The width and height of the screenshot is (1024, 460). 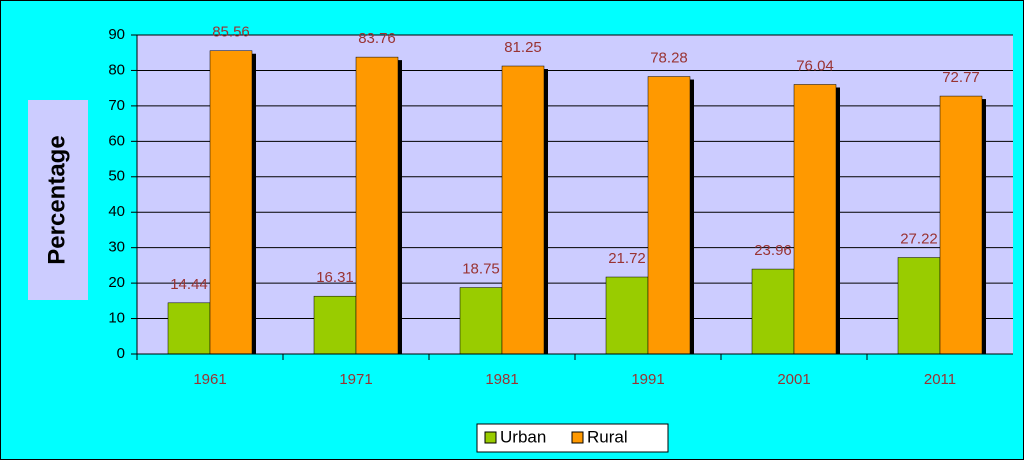 What do you see at coordinates (815, 65) in the screenshot?
I see `value-label: 76.04` at bounding box center [815, 65].